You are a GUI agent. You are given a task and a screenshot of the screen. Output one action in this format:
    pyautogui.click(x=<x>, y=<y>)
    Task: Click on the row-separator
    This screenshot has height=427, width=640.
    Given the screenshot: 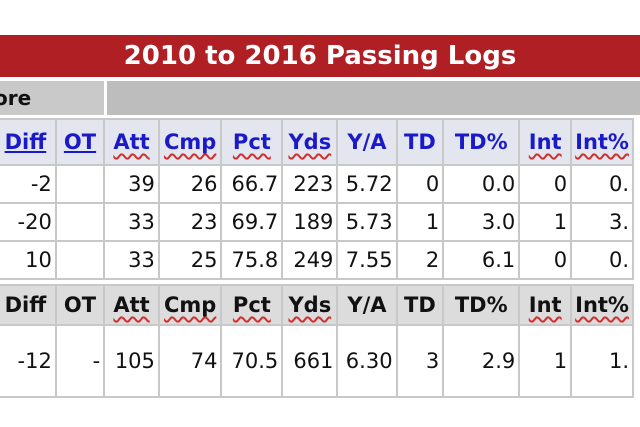 What is the action you would take?
    pyautogui.click(x=316, y=282)
    